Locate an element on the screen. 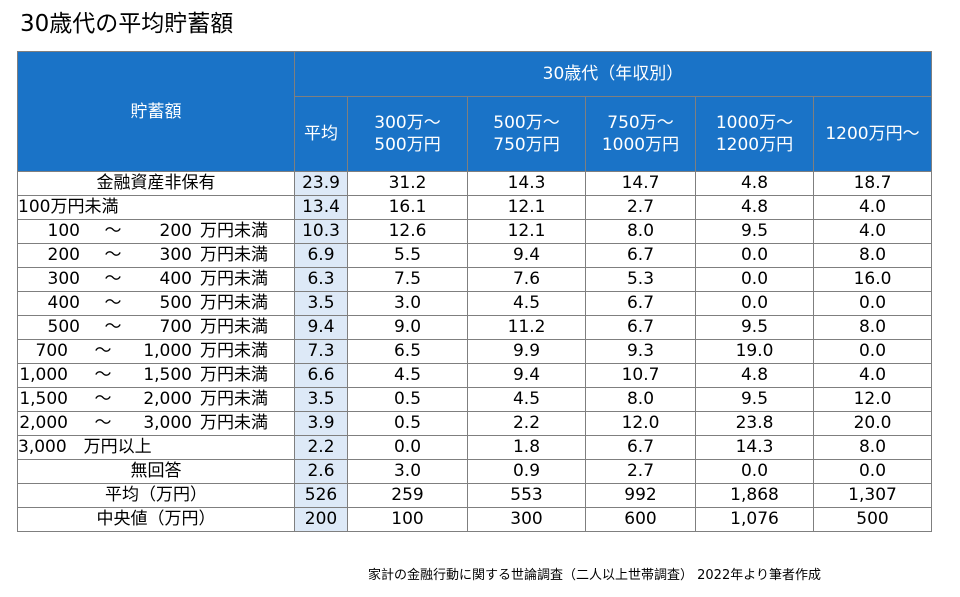 The height and width of the screenshot is (597, 960). average-cell: 3.5 is located at coordinates (321, 303).